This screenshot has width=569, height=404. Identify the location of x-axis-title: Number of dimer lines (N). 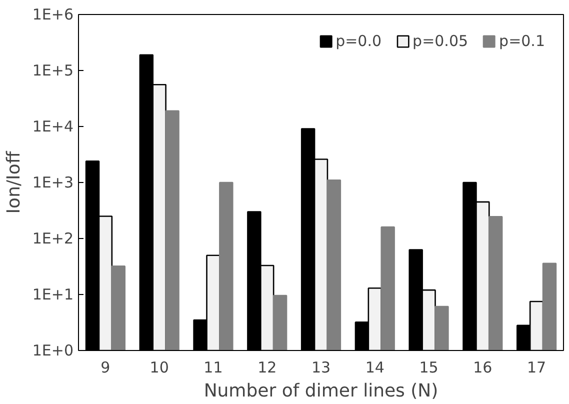
(321, 391).